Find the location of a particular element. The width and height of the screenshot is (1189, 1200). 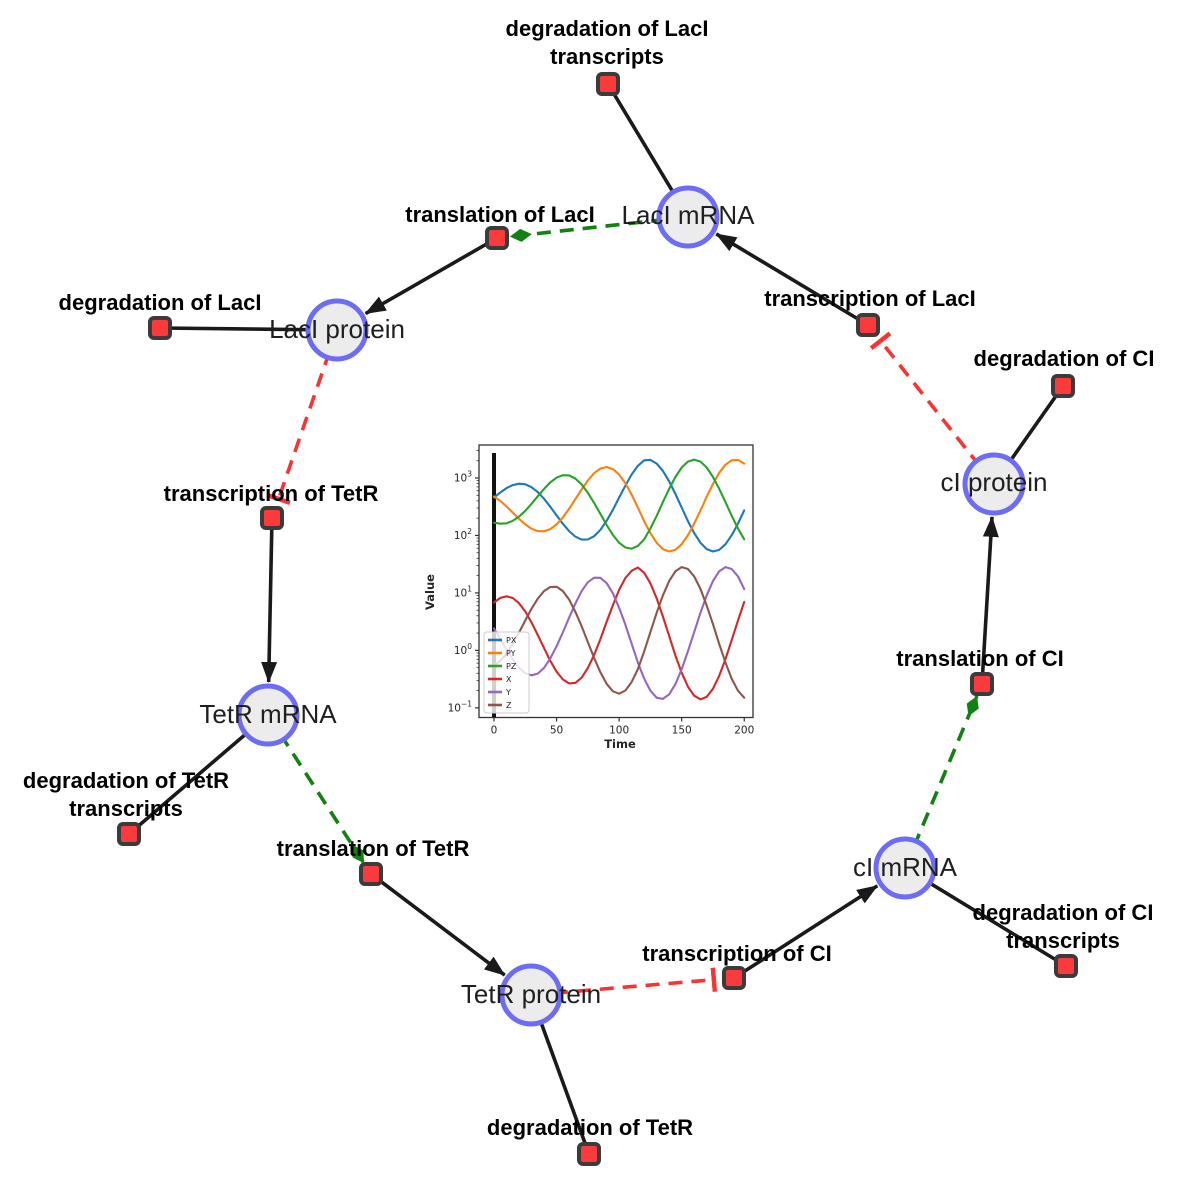

reaction-label-q_transl_laci: translation of LacI is located at coordinates (499, 214).